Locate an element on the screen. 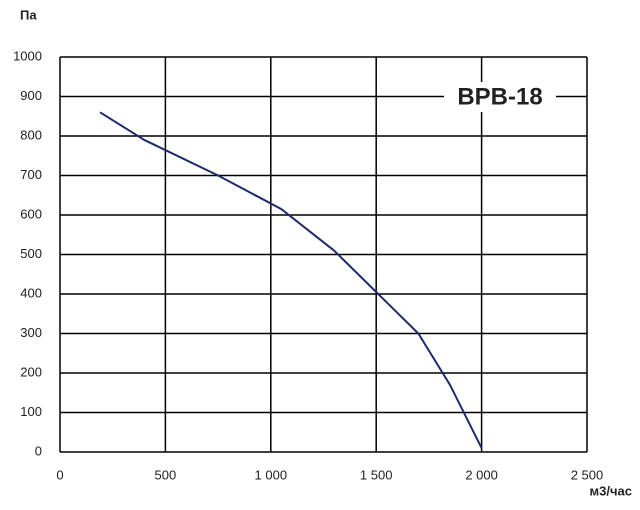  annotation: ВРВ-18 is located at coordinates (499, 96).